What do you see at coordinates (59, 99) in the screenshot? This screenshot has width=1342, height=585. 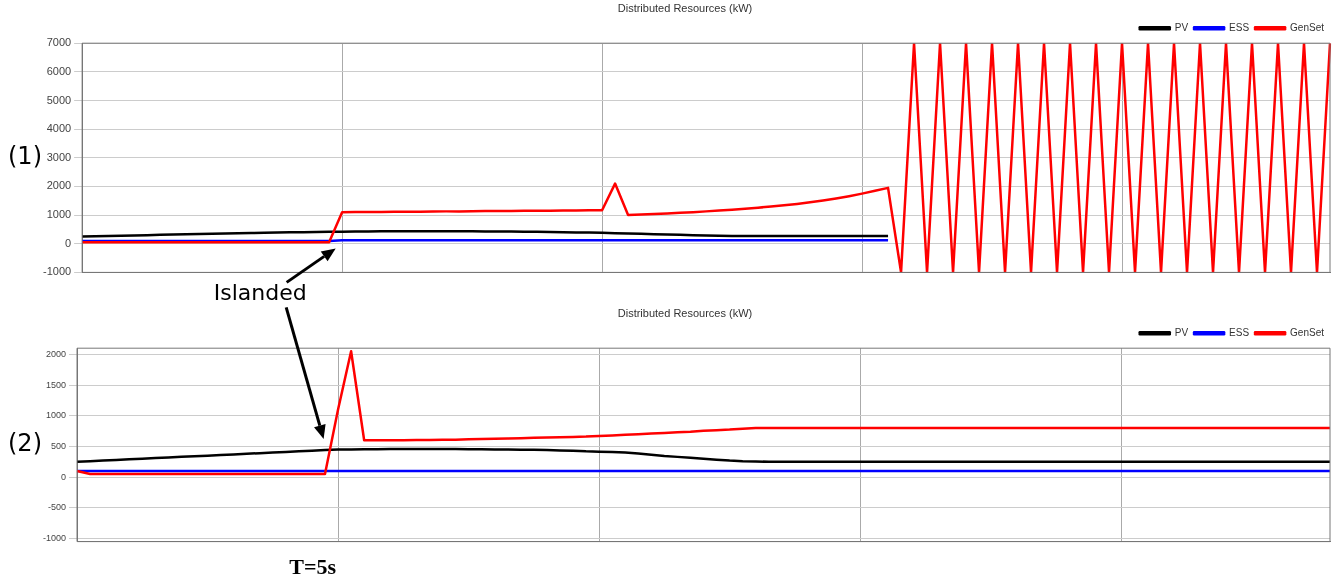 I see `y-tick-label: 5000` at bounding box center [59, 99].